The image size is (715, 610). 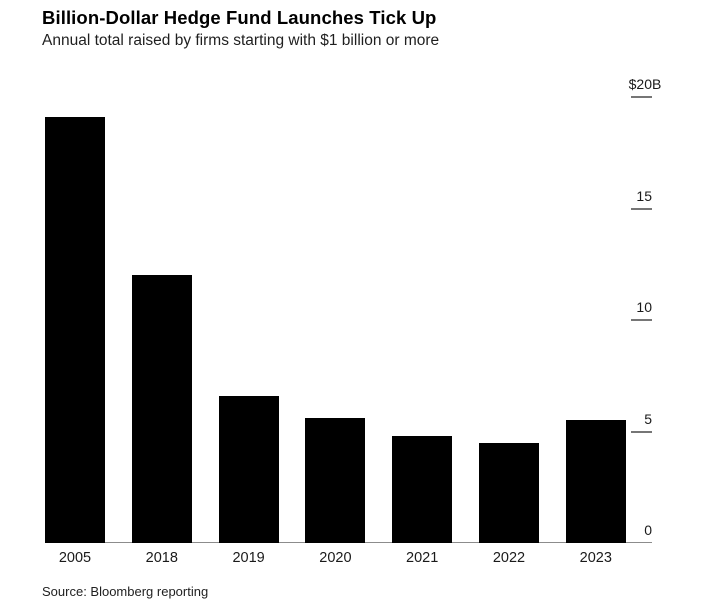 What do you see at coordinates (657, 84) in the screenshot?
I see `y-axis-unit-suffix: B` at bounding box center [657, 84].